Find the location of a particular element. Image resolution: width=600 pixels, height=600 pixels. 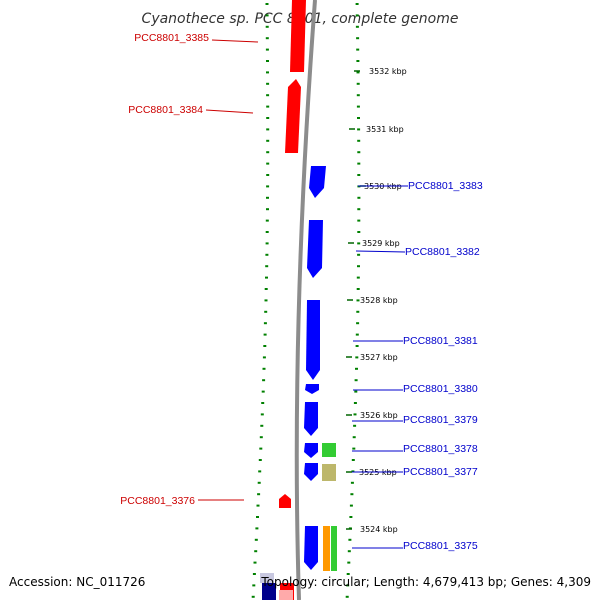

gene-label-pcc8801-3377: PCC8801_3377 is located at coordinates (440, 472).